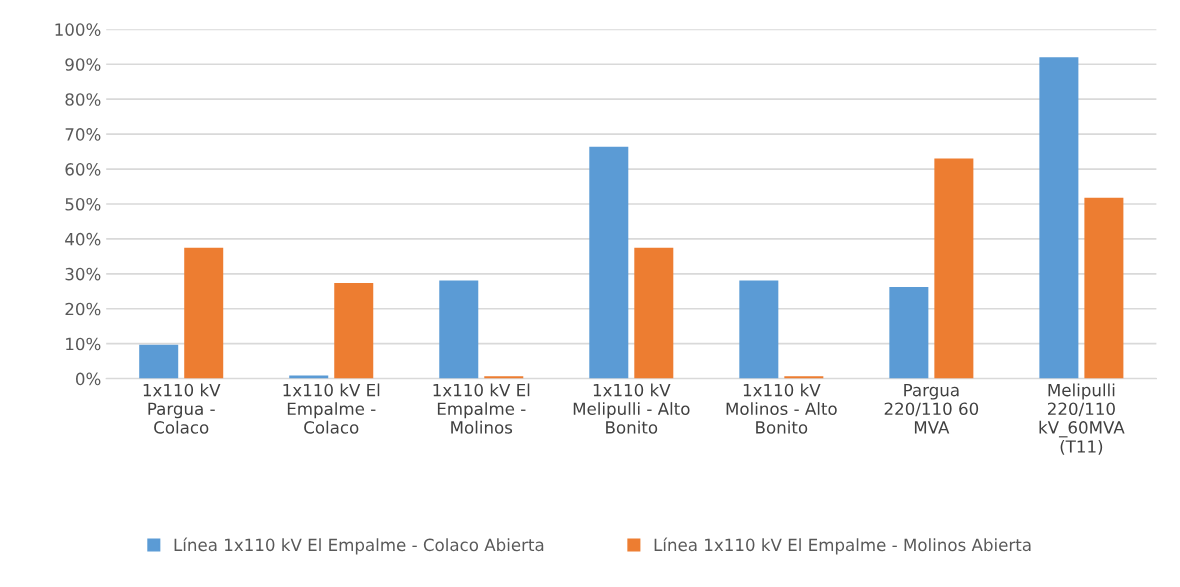 Image resolution: width=1180 pixels, height=587 pixels. What do you see at coordinates (83, 99) in the screenshot?
I see `y-tick-label: 80%` at bounding box center [83, 99].